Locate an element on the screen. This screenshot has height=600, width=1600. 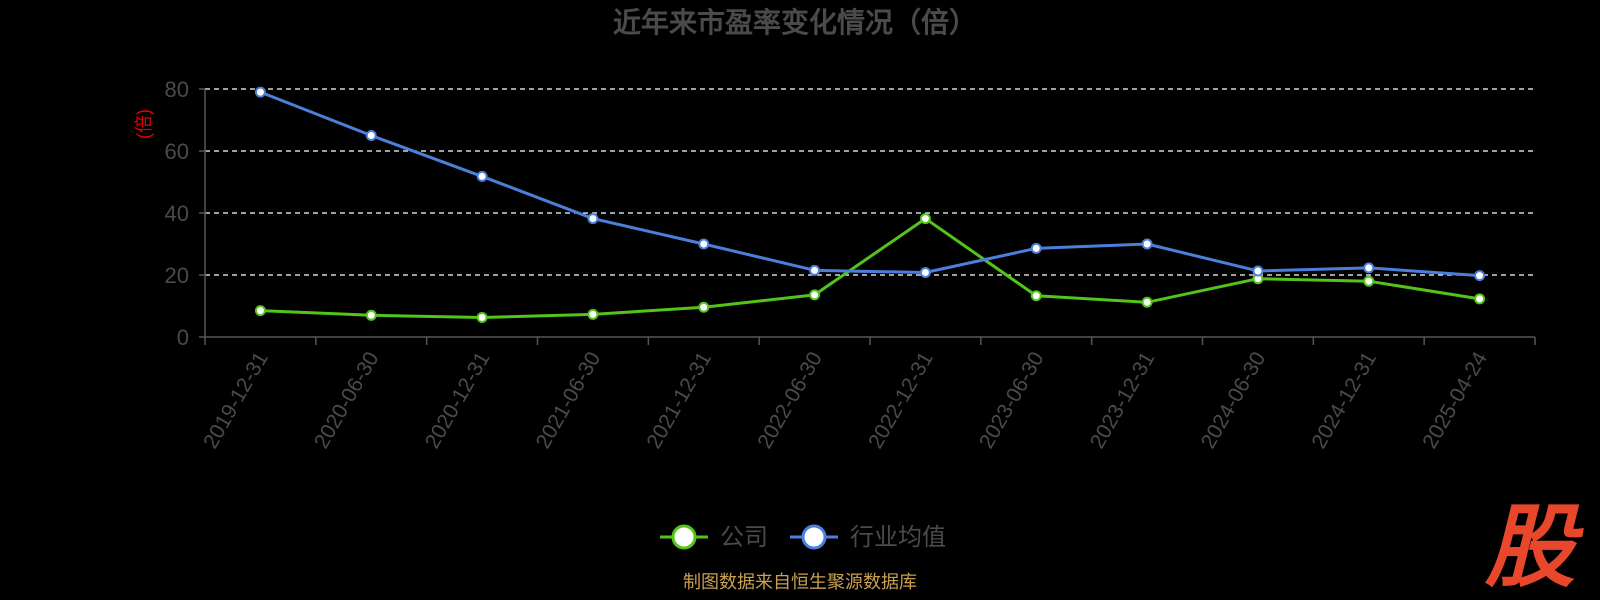
y-tick-labels: 0 20 40 60 80 is located at coordinates (177, 213).